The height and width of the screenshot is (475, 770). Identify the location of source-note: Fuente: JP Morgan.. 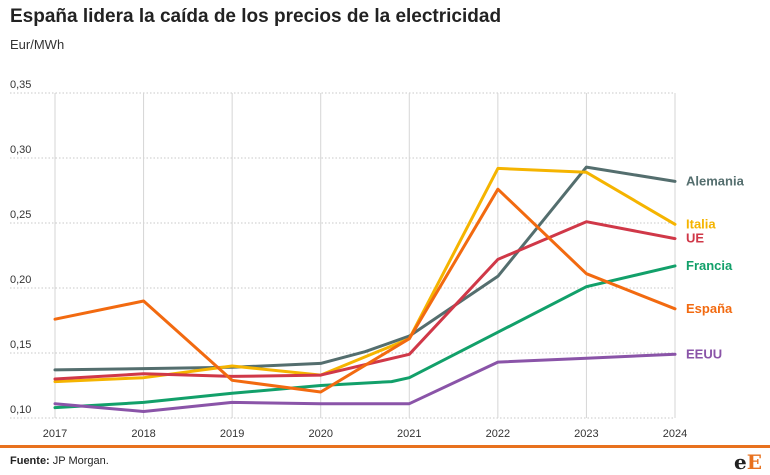
(59, 461).